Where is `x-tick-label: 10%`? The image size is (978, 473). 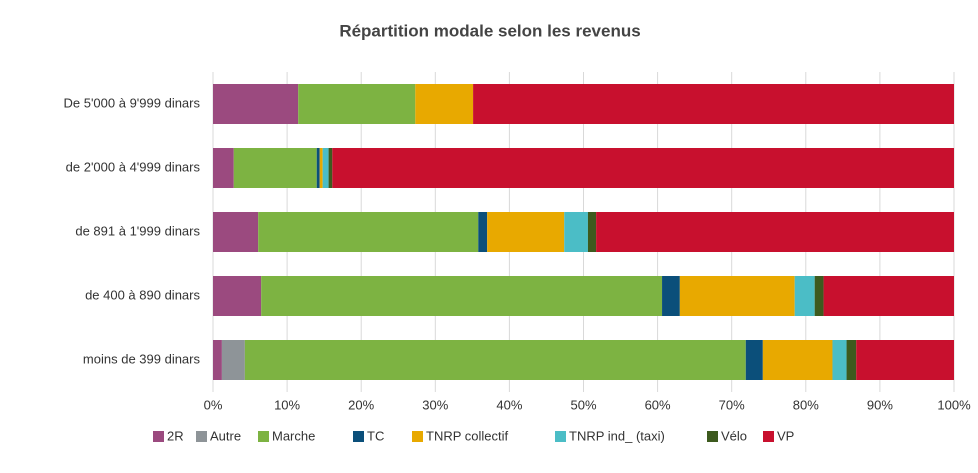 x-tick-label: 10% is located at coordinates (287, 404).